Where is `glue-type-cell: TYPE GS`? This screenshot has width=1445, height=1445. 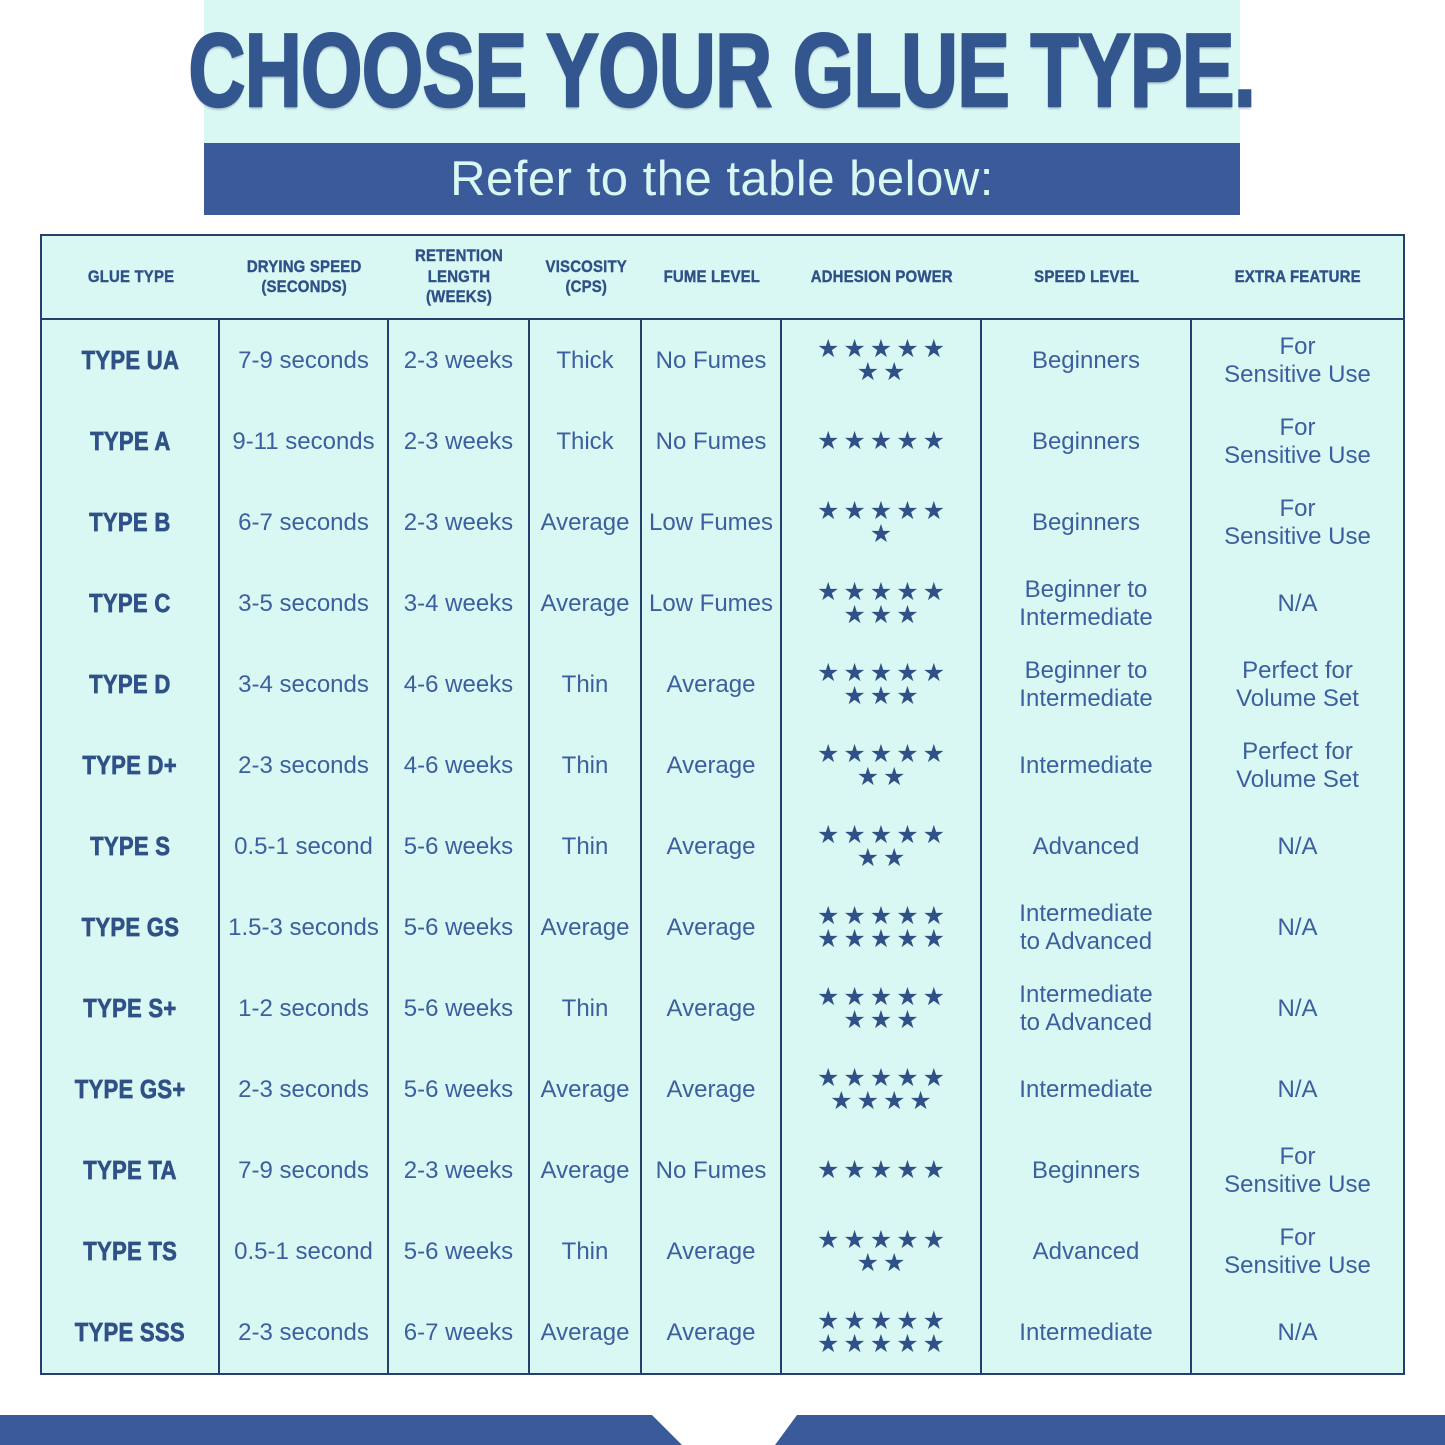
glue-type-cell: TYPE GS is located at coordinates (131, 927).